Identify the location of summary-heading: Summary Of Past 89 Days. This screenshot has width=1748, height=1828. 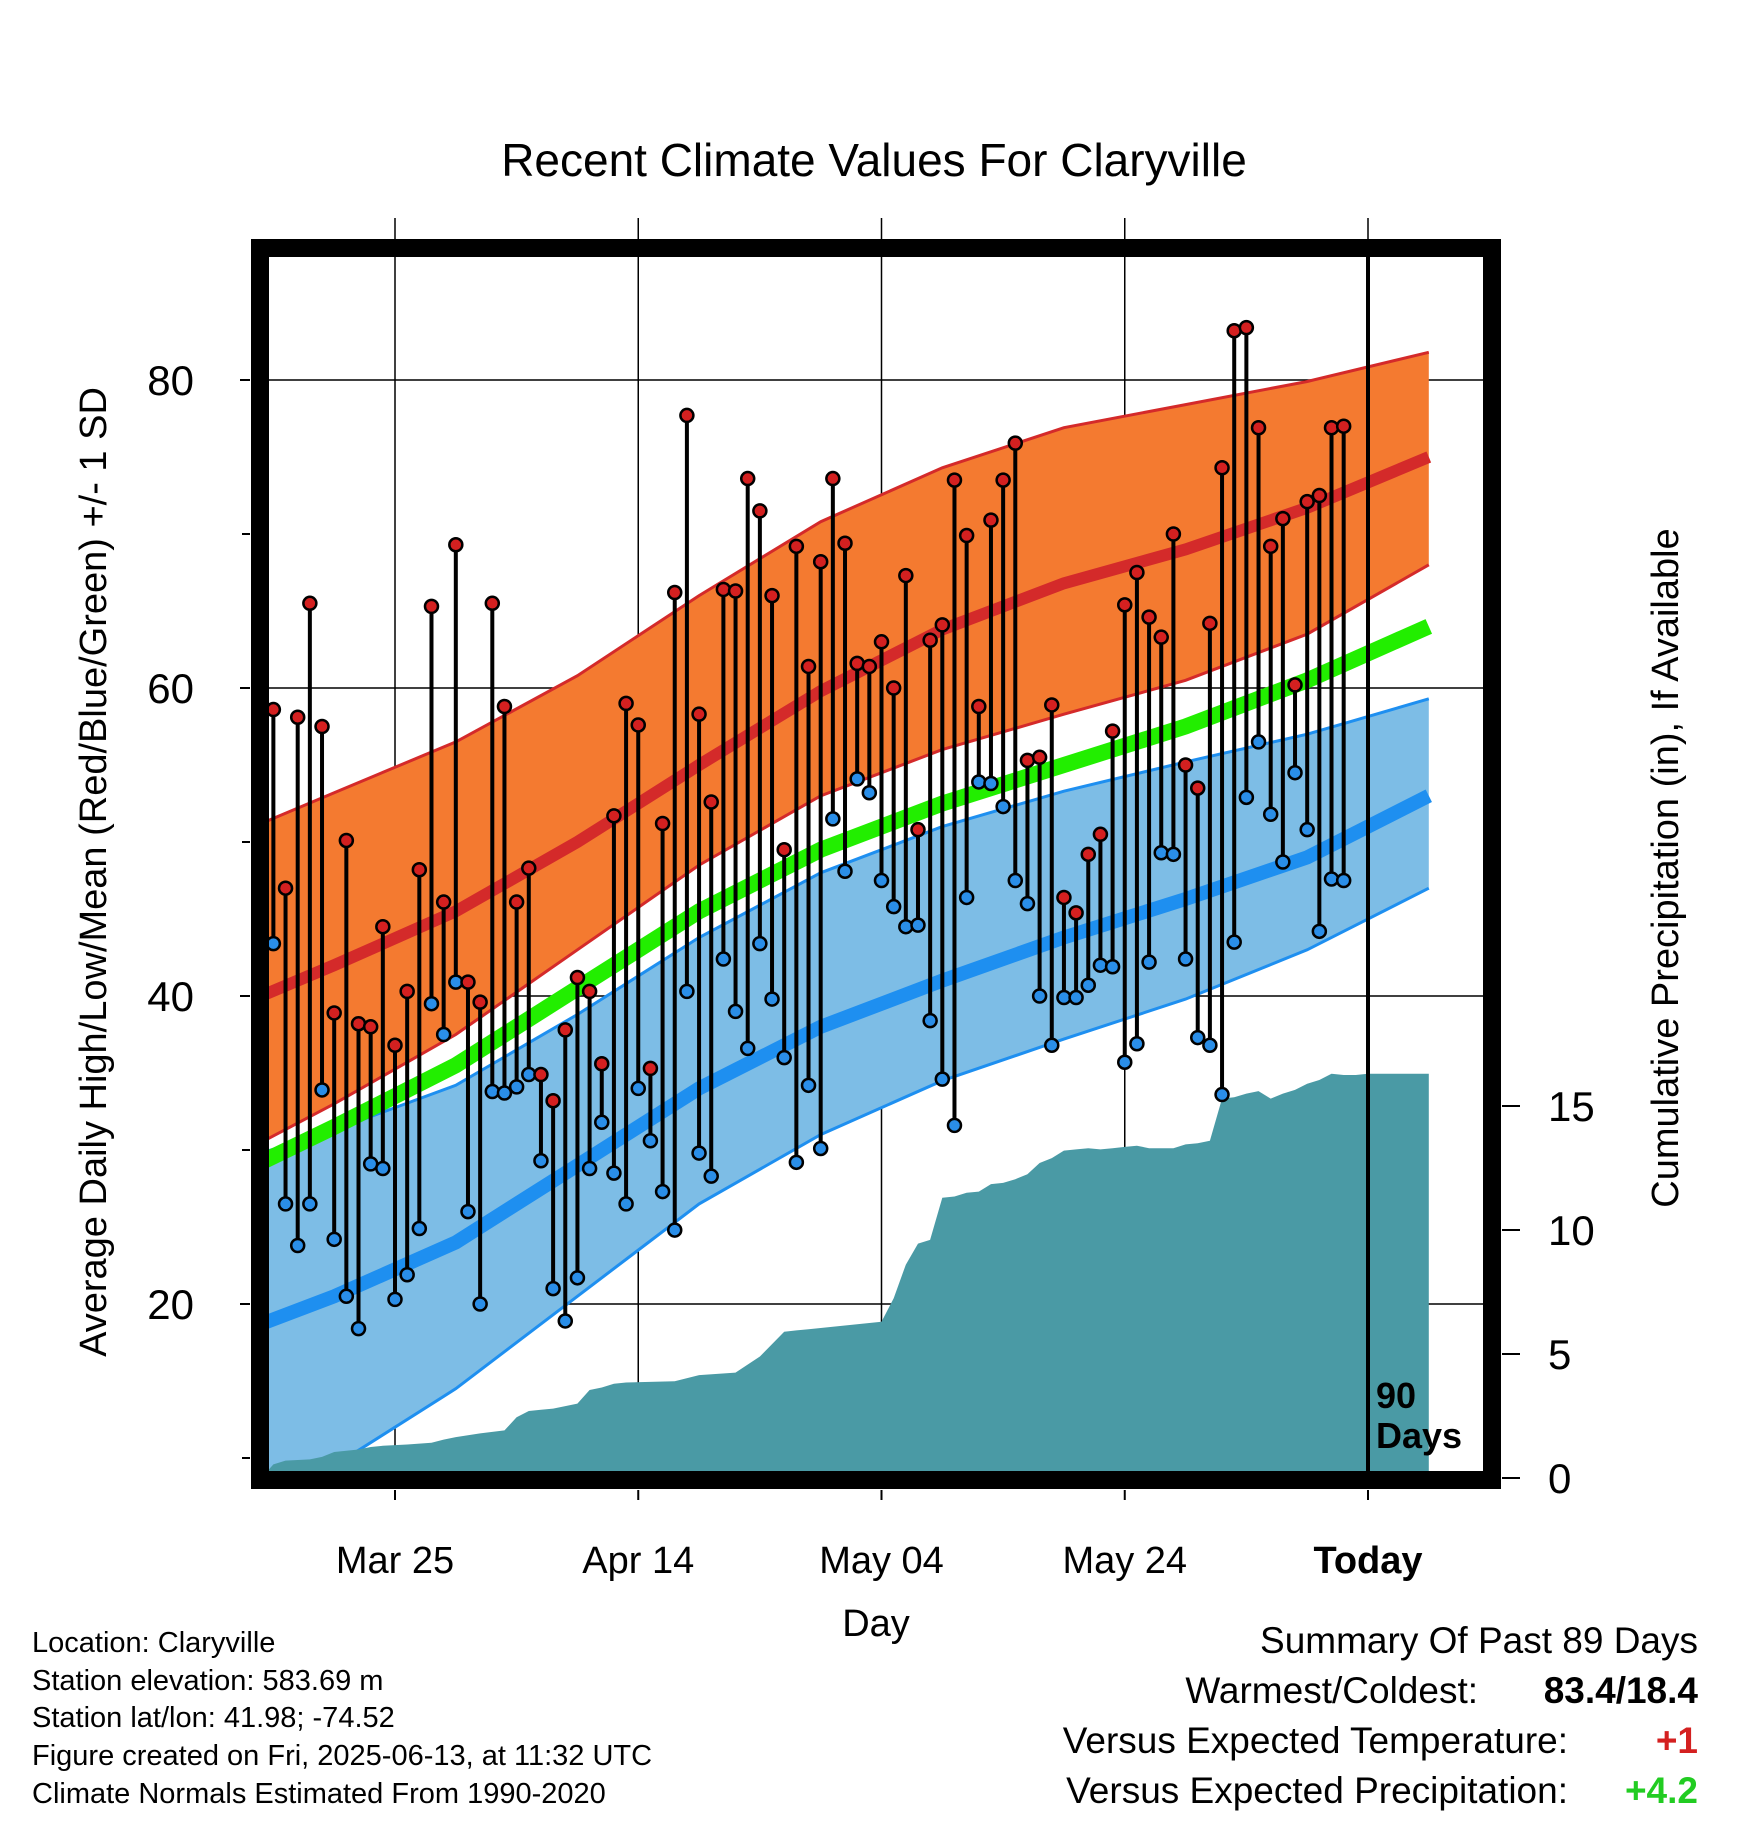
(1479, 1640).